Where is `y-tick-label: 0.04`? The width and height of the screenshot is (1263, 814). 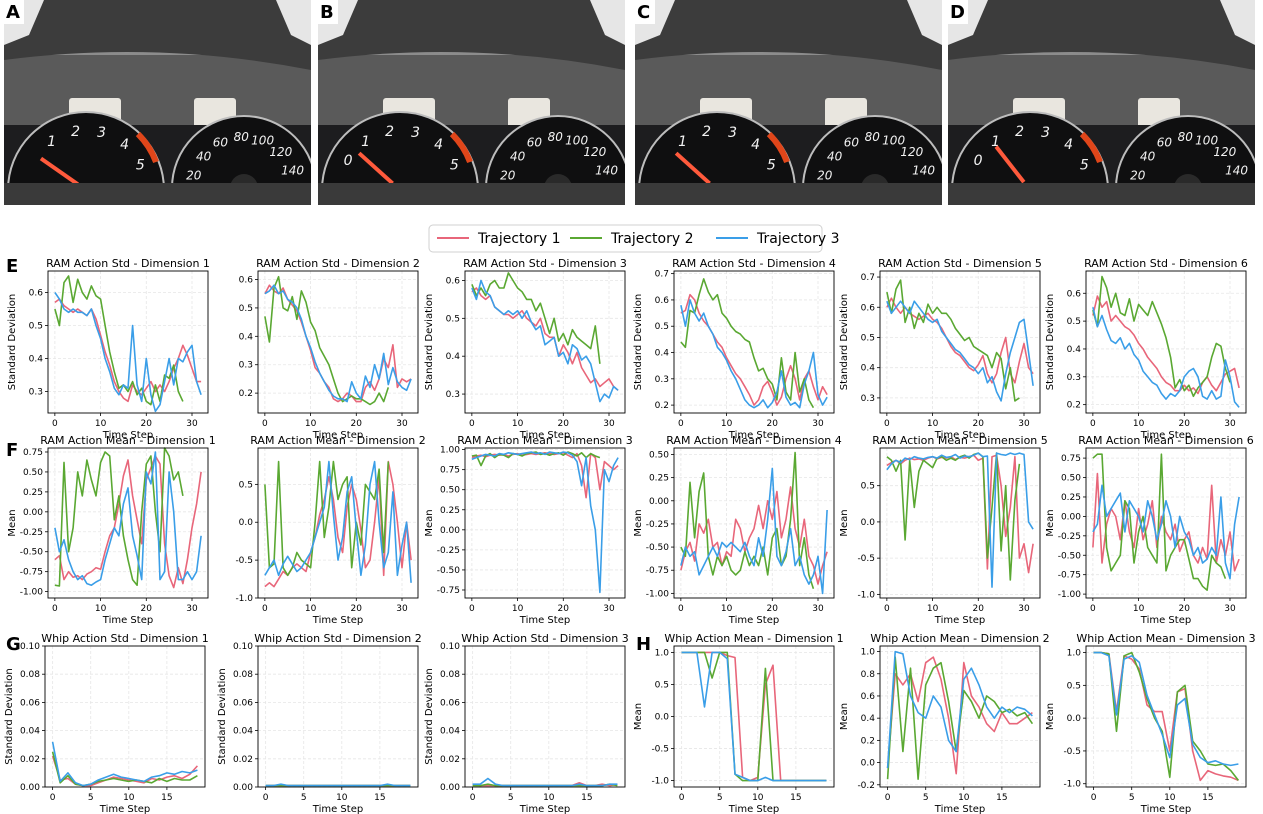 y-tick-label: 0.04 is located at coordinates (243, 732).